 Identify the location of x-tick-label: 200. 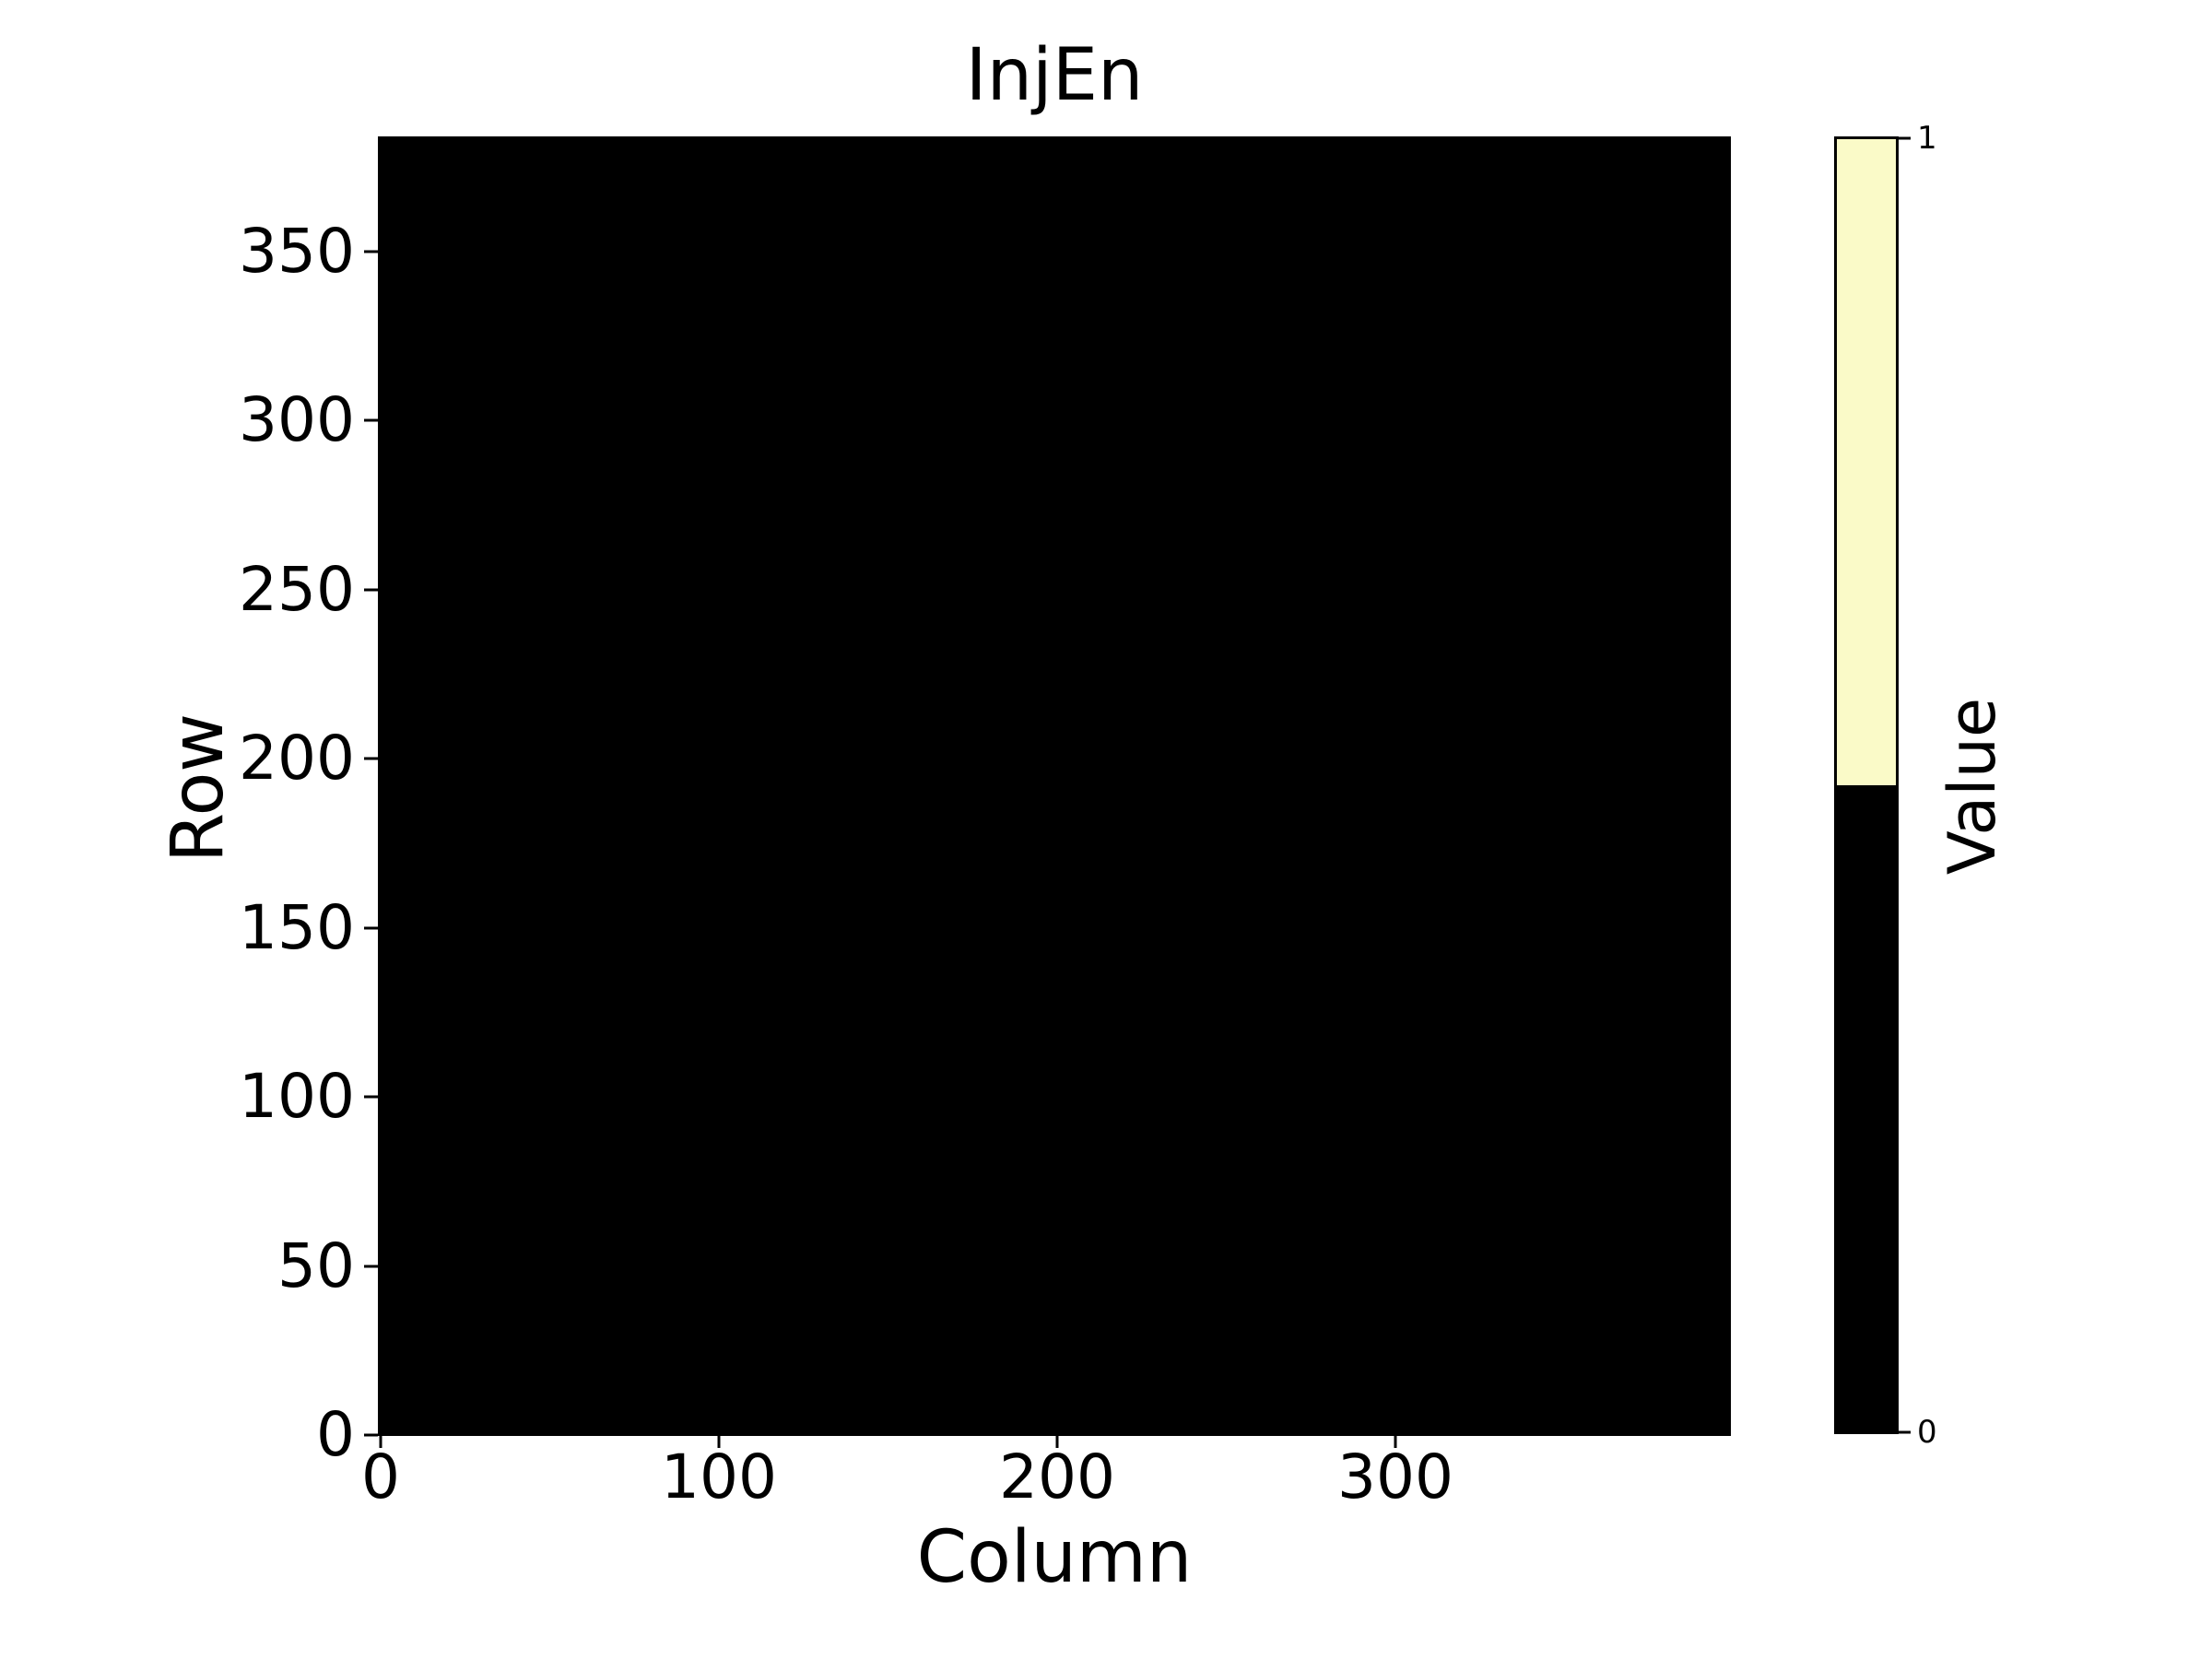
(1057, 1476).